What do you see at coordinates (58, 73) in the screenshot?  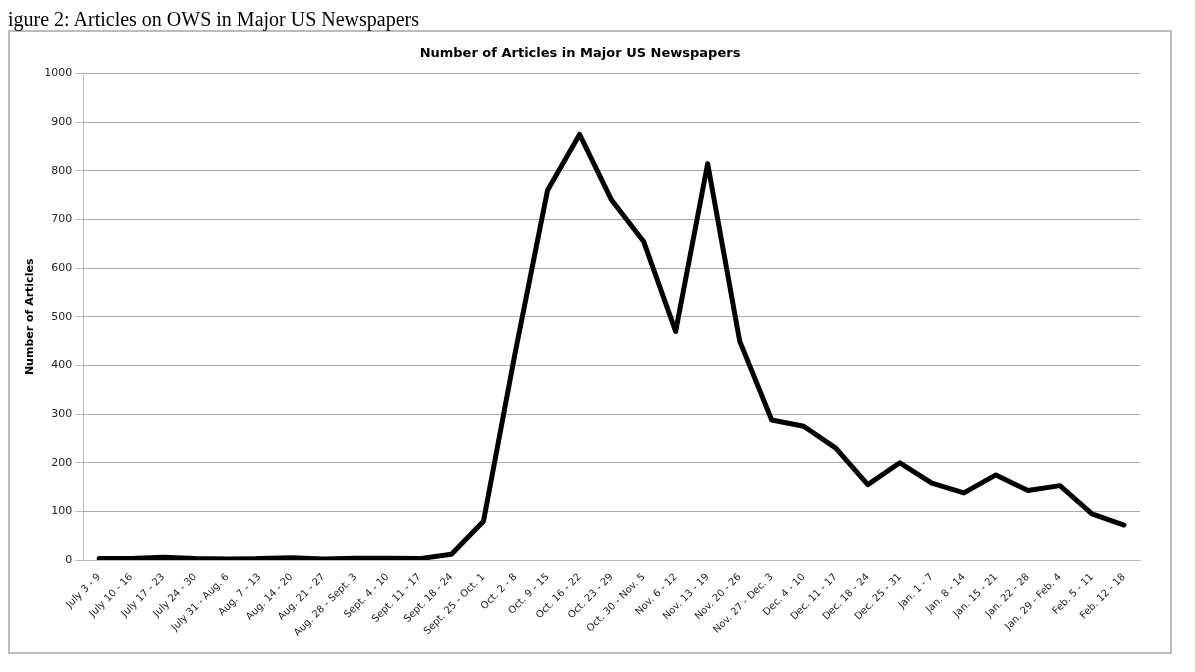 I see `y-tick-label: 1000` at bounding box center [58, 73].